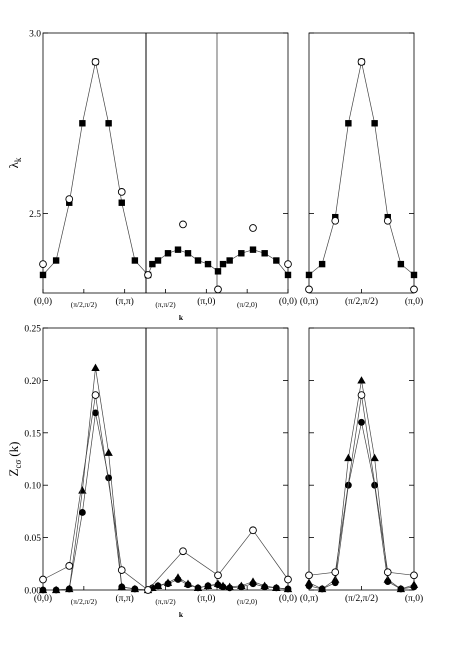  Describe the element at coordinates (13, 449) in the screenshot. I see `y-axis-title-suffix: (k)` at that location.